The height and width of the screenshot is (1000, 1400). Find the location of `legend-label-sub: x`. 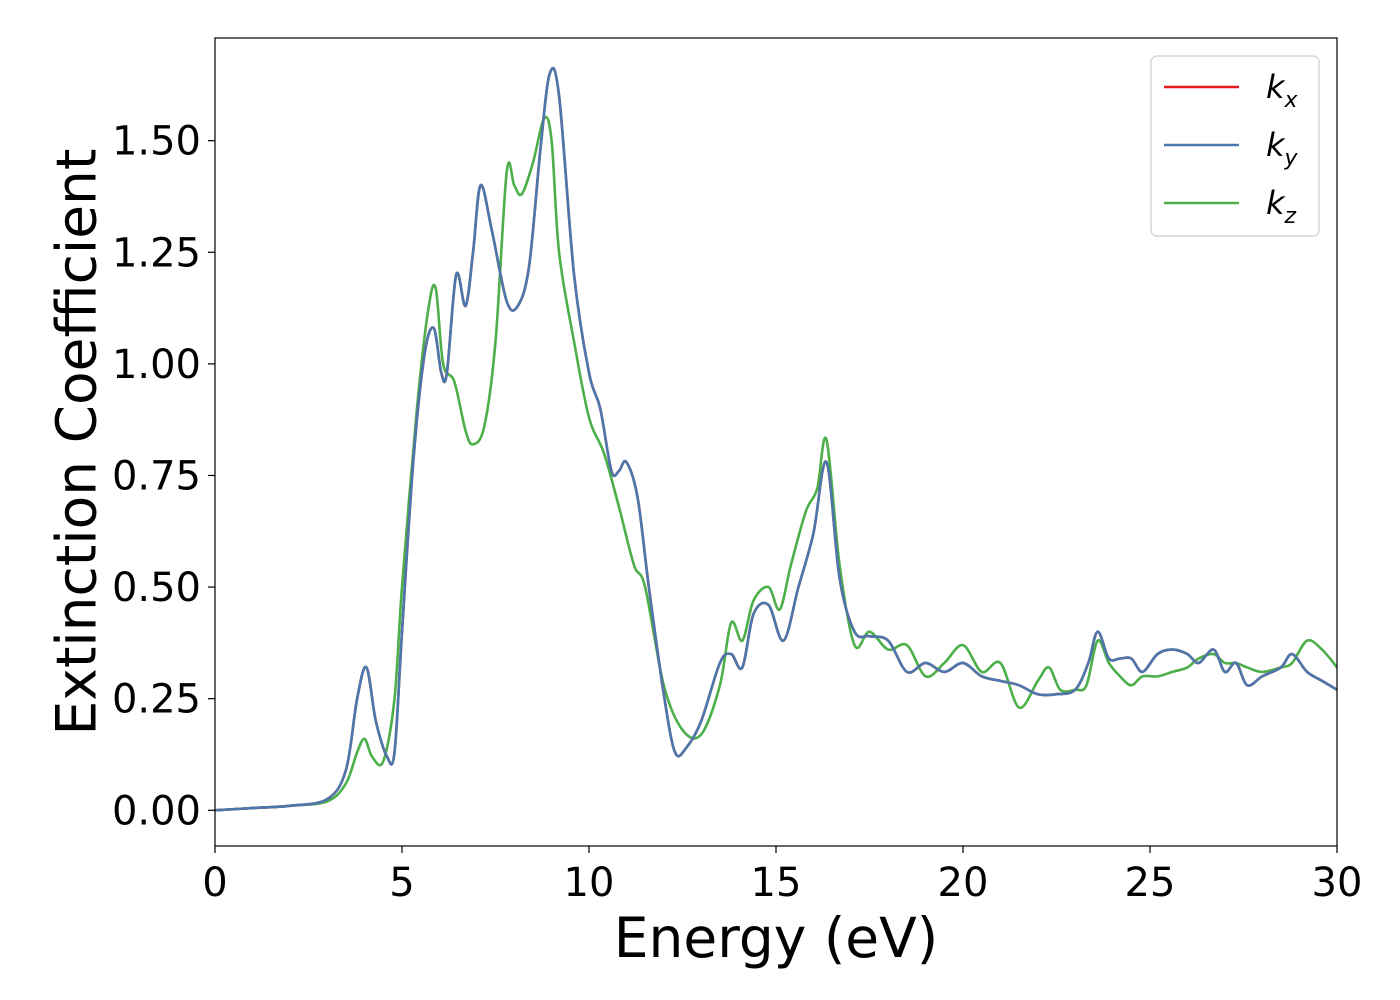

legend-label-sub: x is located at coordinates (1291, 100).